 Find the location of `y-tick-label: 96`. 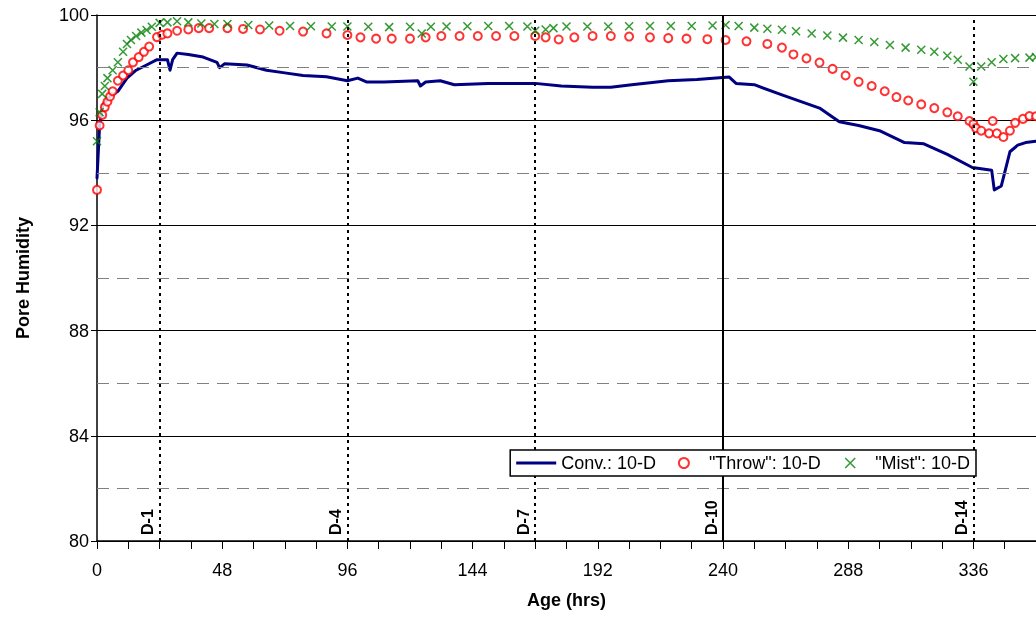

y-tick-label: 96 is located at coordinates (78, 120).